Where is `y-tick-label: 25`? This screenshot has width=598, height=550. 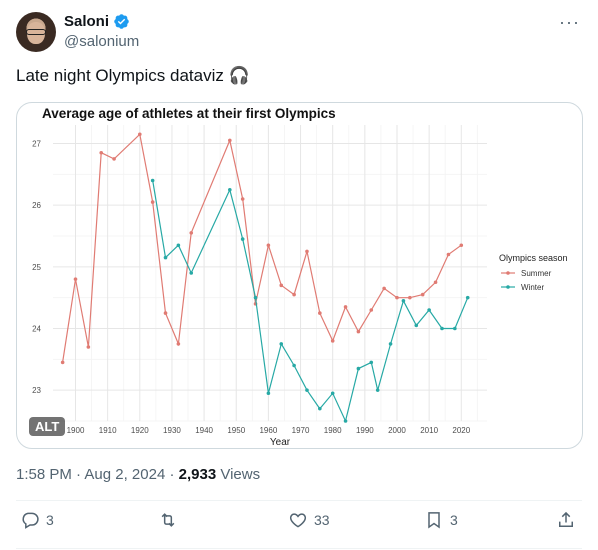 y-tick-label: 25 is located at coordinates (36, 267).